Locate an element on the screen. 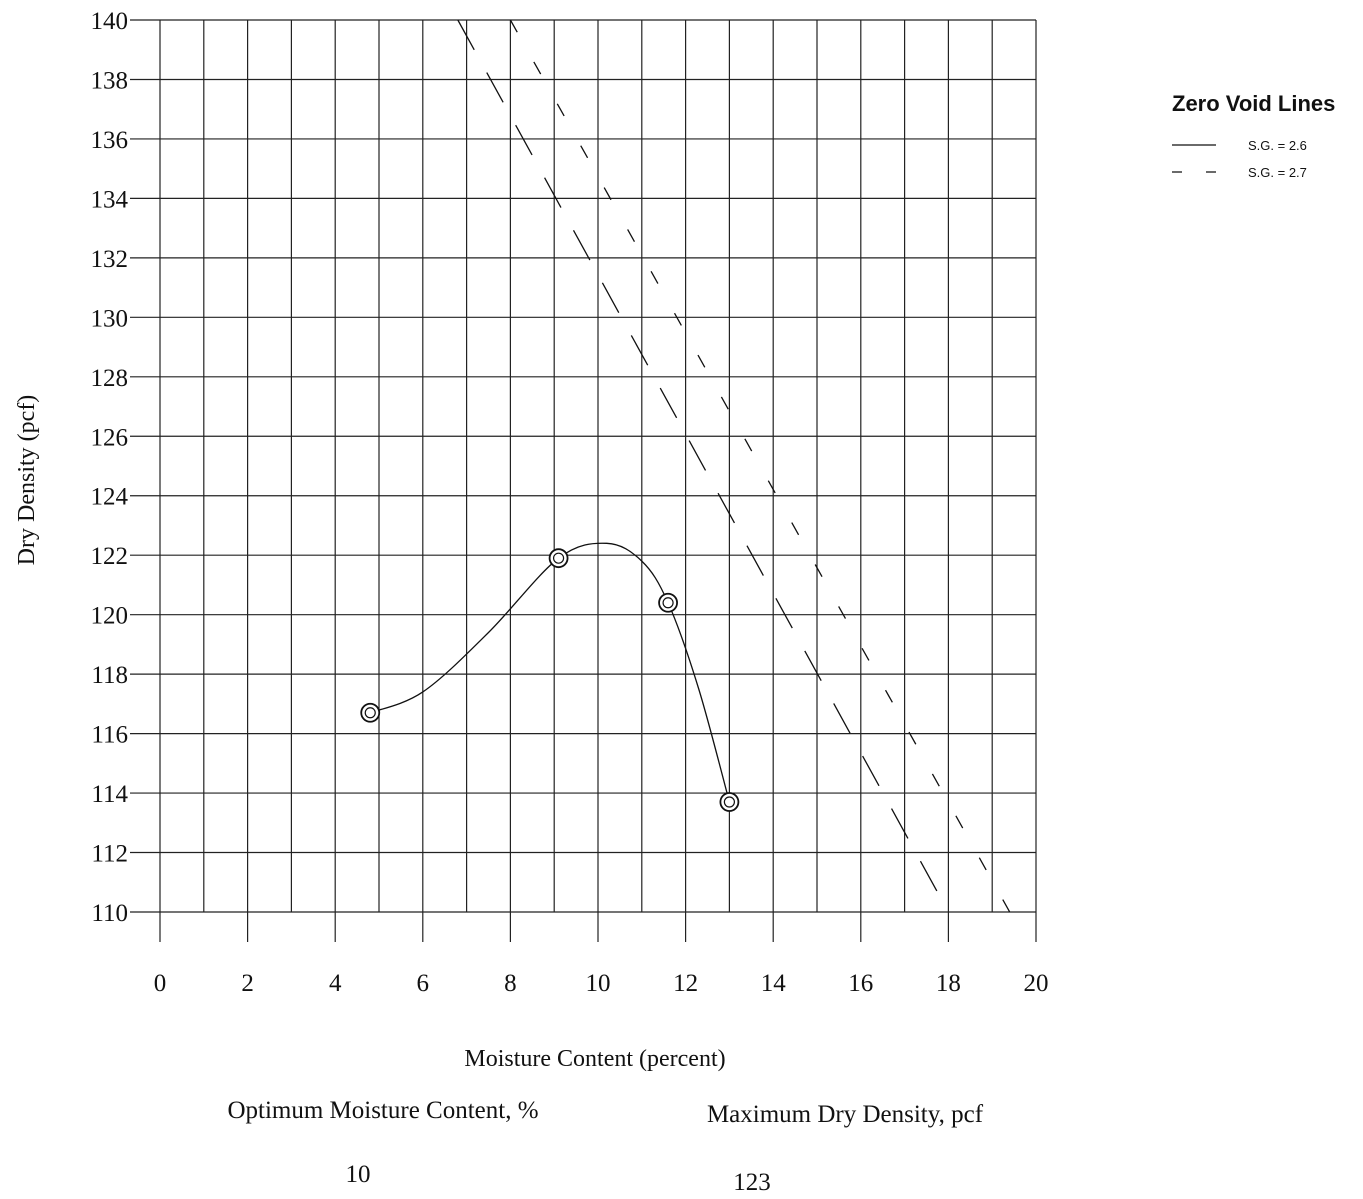 Image resolution: width=1363 pixels, height=1199 pixels. y-tick-label: 140 is located at coordinates (110, 21).